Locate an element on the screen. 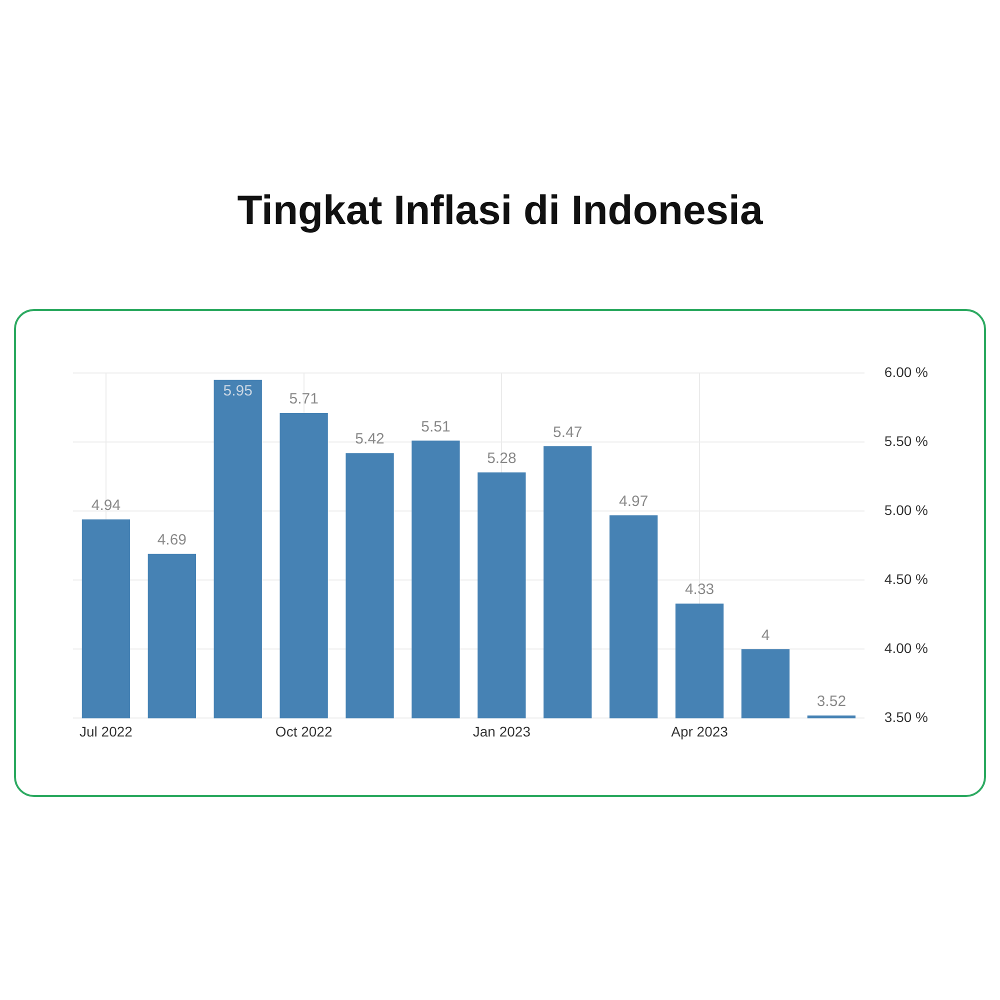  data-label: 4.97 is located at coordinates (633, 501).